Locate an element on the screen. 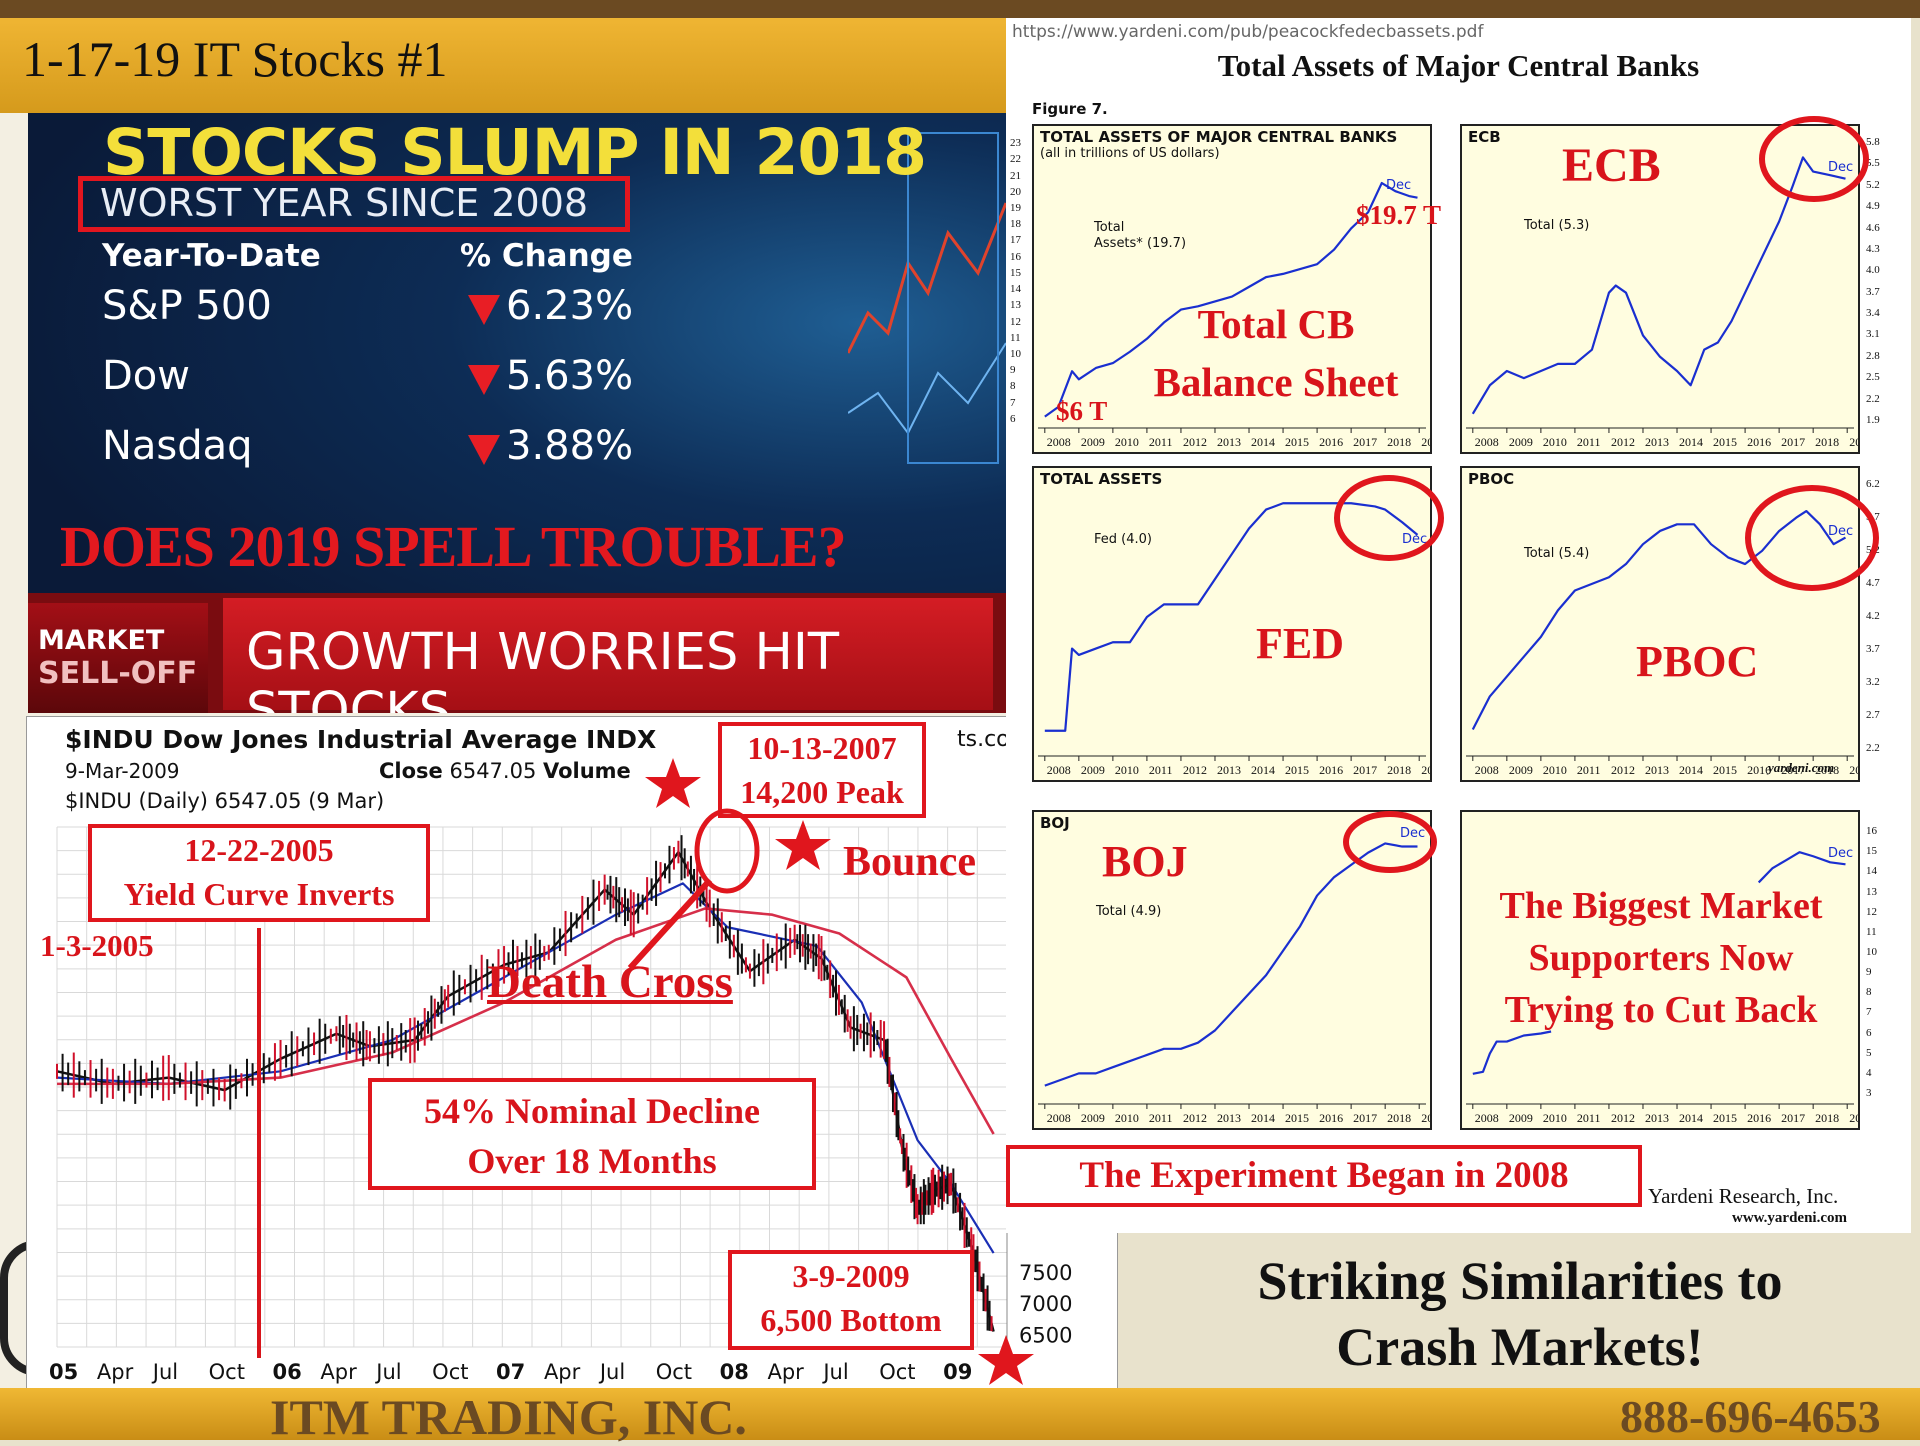 This screenshot has width=1920, height=1446. y-tick-label: 20 is located at coordinates (1015, 191).